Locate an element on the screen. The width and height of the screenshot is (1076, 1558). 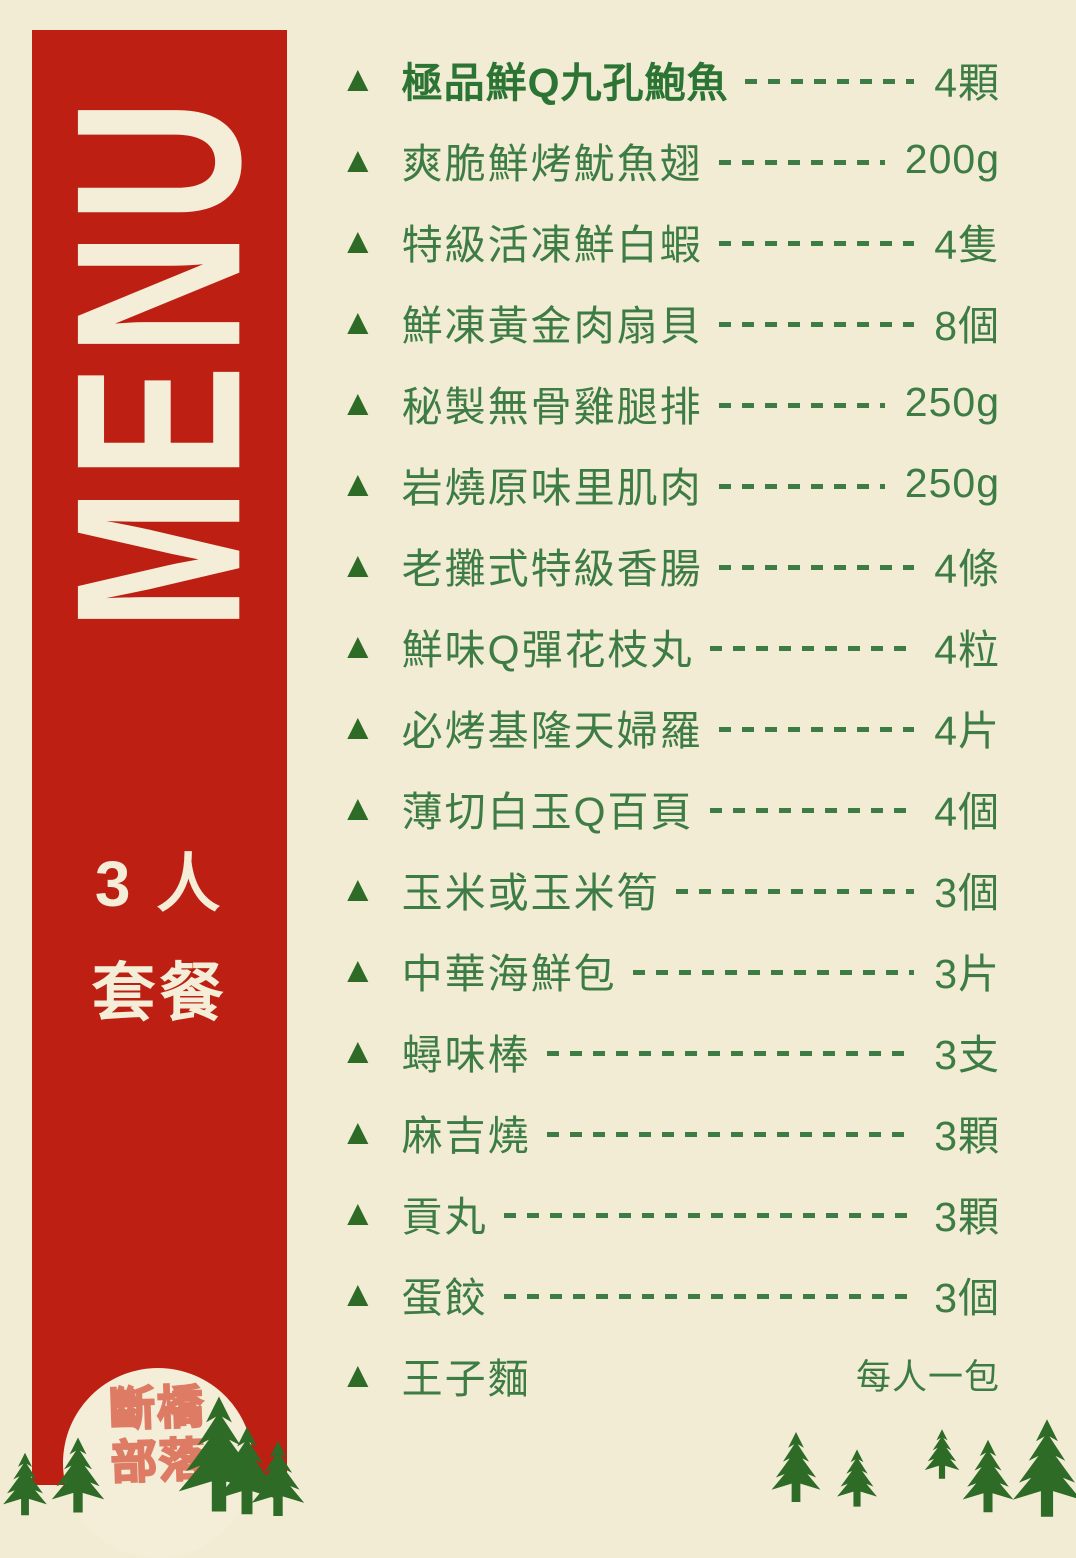
set-size-line1: 3 人 is located at coordinates (159, 884).